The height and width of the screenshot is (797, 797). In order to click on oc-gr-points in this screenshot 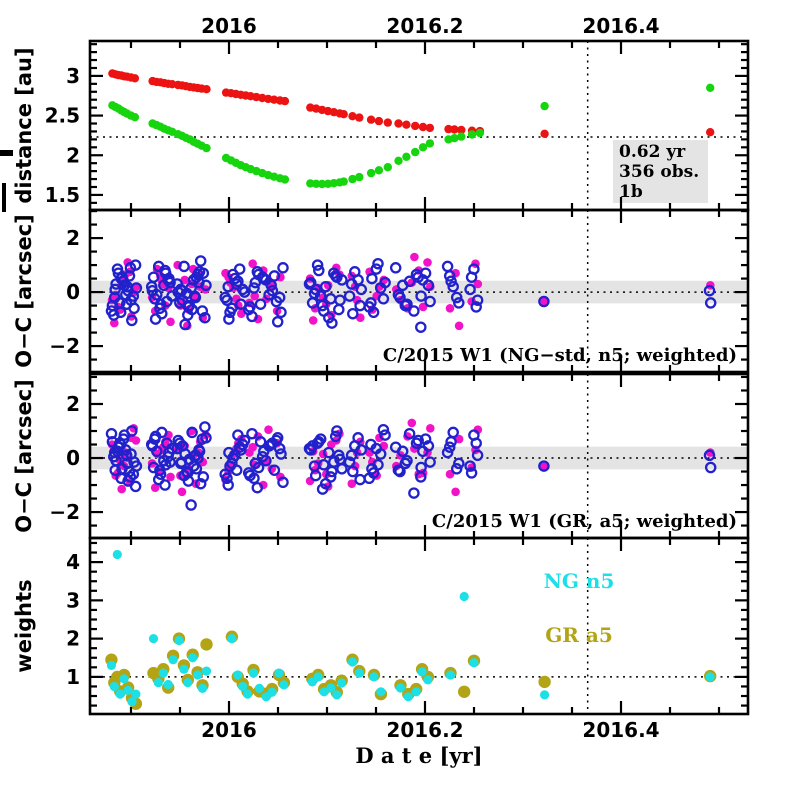, I will do `click(411, 464)`.